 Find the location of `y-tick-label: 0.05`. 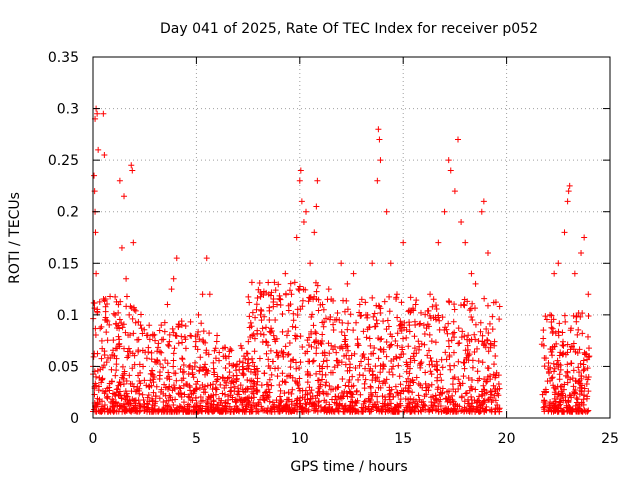

y-tick-label: 0.05 is located at coordinates (63, 367).